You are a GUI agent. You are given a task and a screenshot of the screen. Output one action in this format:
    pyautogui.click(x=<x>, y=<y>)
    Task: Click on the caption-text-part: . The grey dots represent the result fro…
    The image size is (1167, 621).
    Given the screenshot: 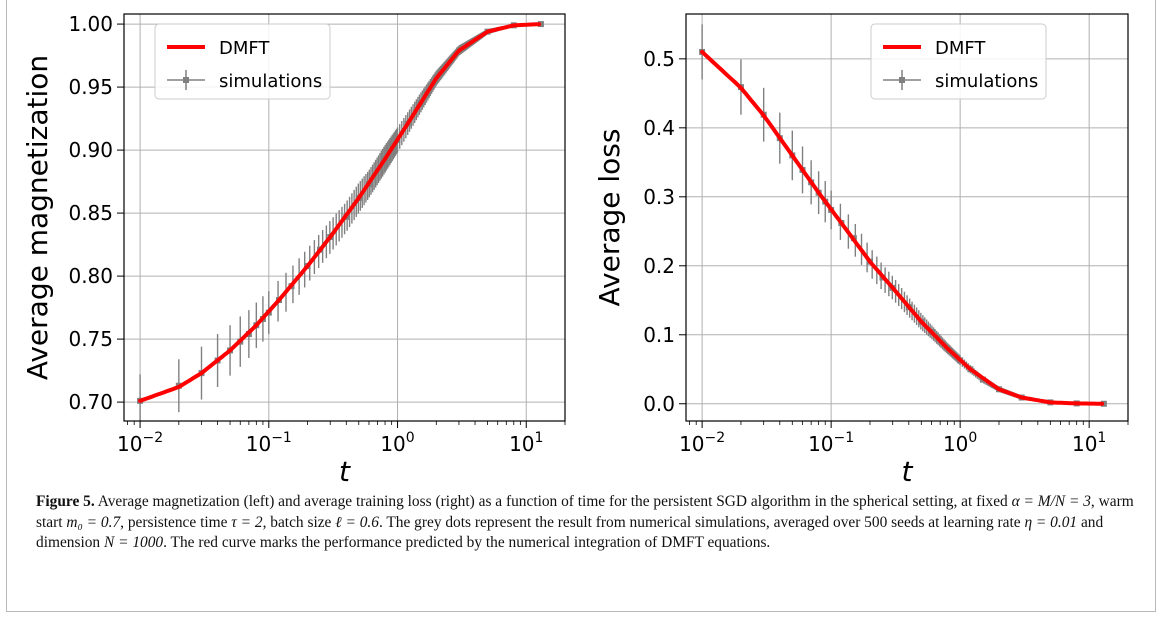 What is the action you would take?
    pyautogui.click(x=701, y=522)
    